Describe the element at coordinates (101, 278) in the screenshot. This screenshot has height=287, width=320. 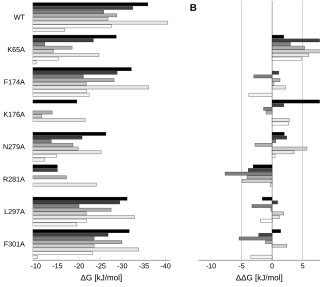
I see `x-axis-title: ΔG [kJ/mol]` at that location.